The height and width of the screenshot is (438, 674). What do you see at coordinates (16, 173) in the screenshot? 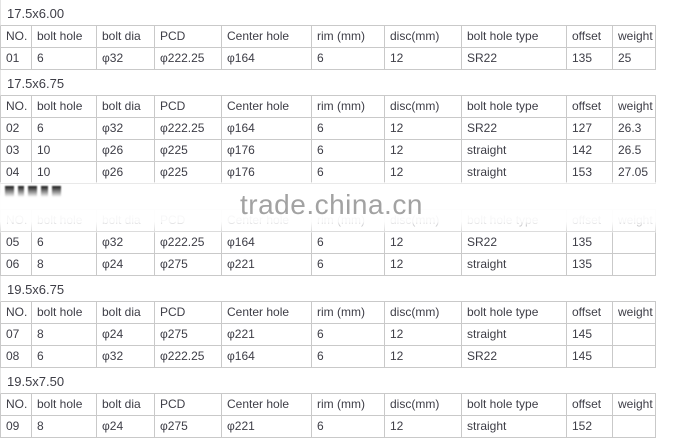
I see `table-cell: 04` at bounding box center [16, 173].